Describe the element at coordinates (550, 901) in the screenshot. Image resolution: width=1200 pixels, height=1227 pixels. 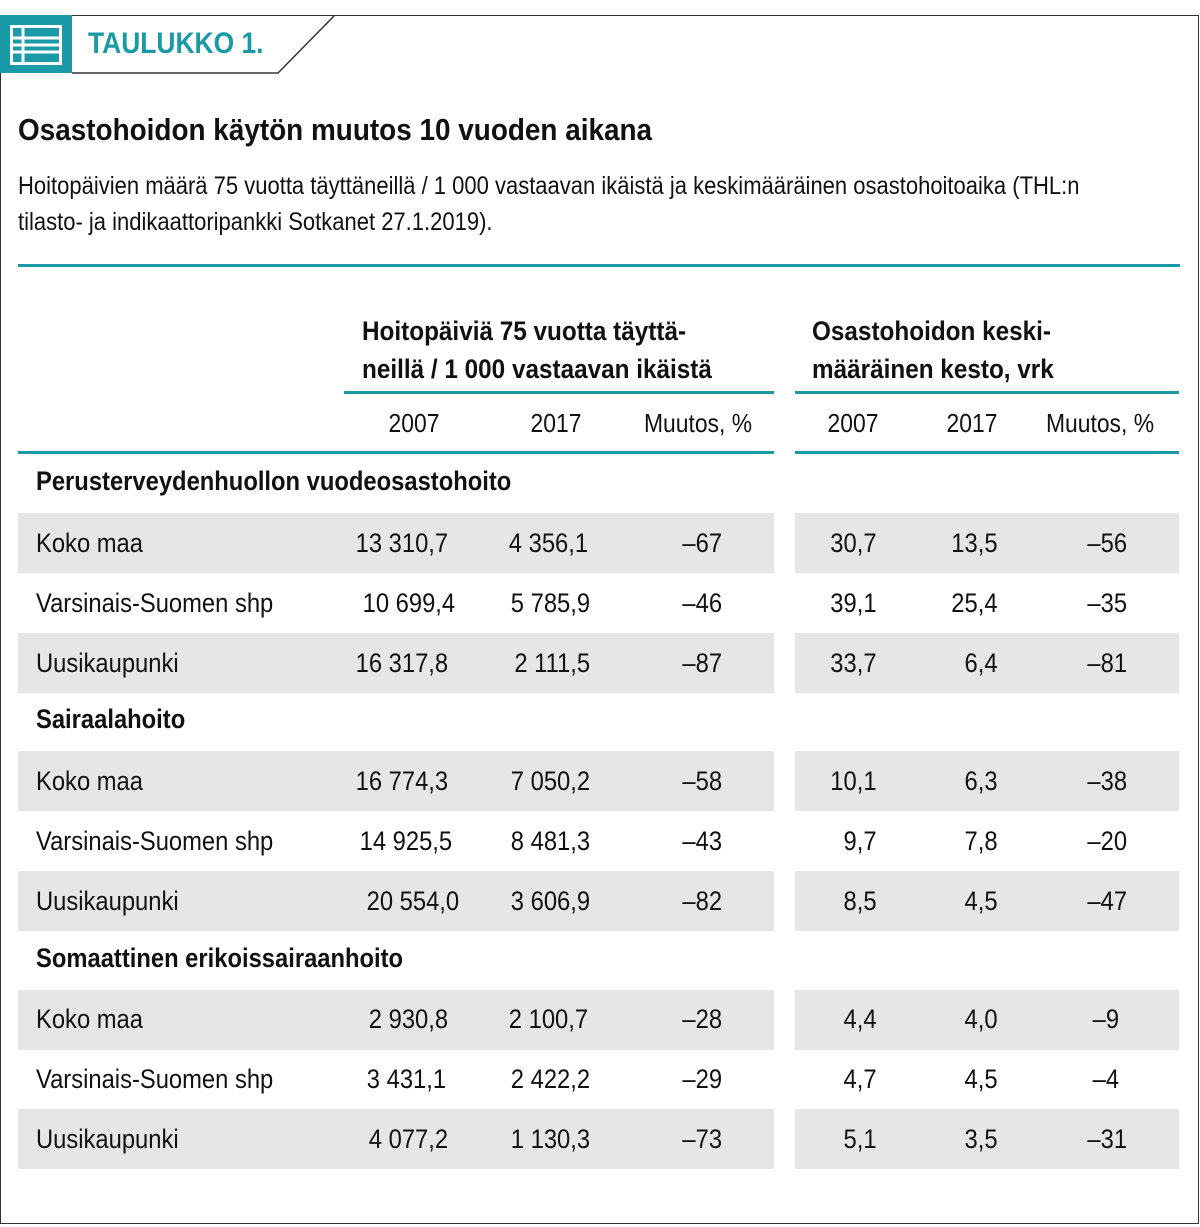
I see `table-cell: 3 606,9` at that location.